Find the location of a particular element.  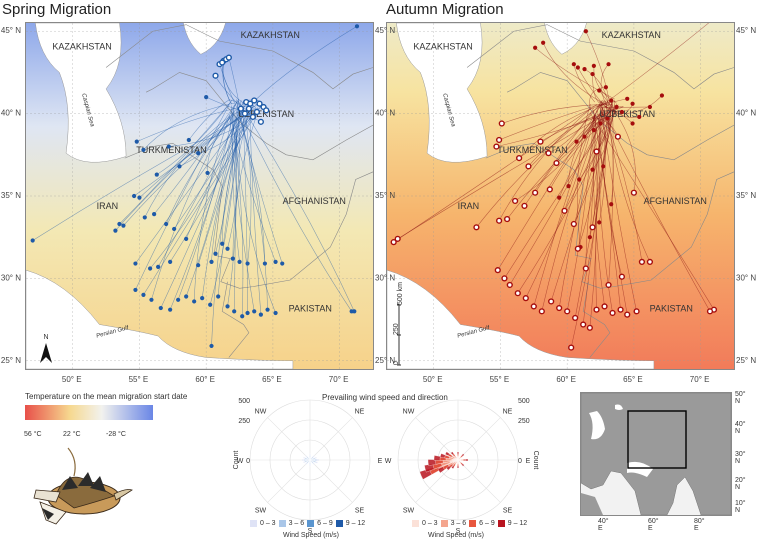

bustard-illustration is located at coordinates (81, 485).